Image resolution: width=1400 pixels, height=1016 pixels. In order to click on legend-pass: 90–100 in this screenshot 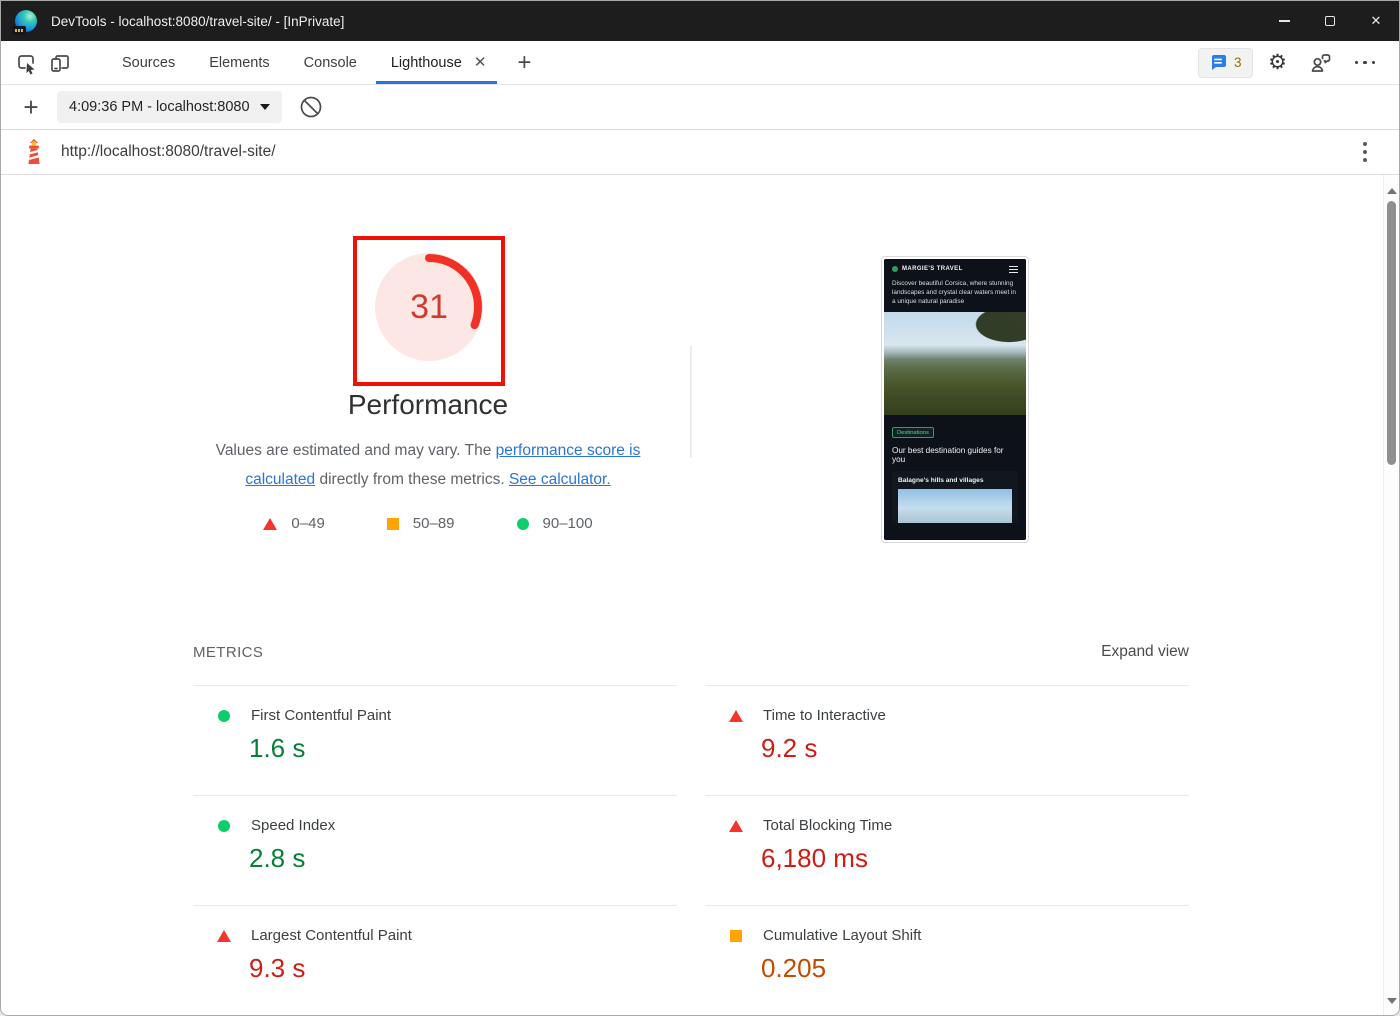, I will do `click(554, 523)`.